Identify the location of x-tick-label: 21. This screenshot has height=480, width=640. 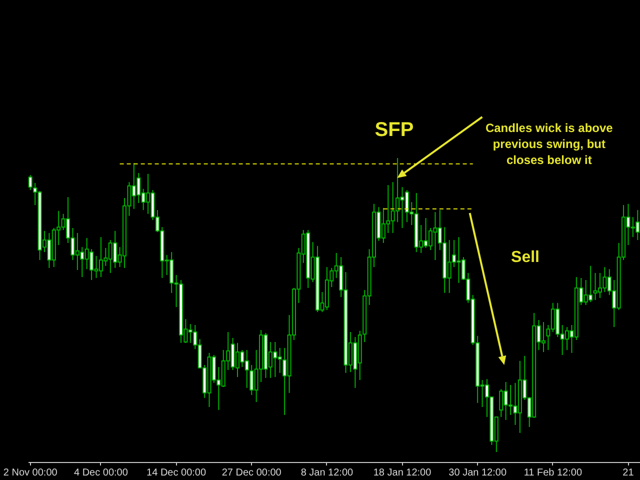
(628, 473).